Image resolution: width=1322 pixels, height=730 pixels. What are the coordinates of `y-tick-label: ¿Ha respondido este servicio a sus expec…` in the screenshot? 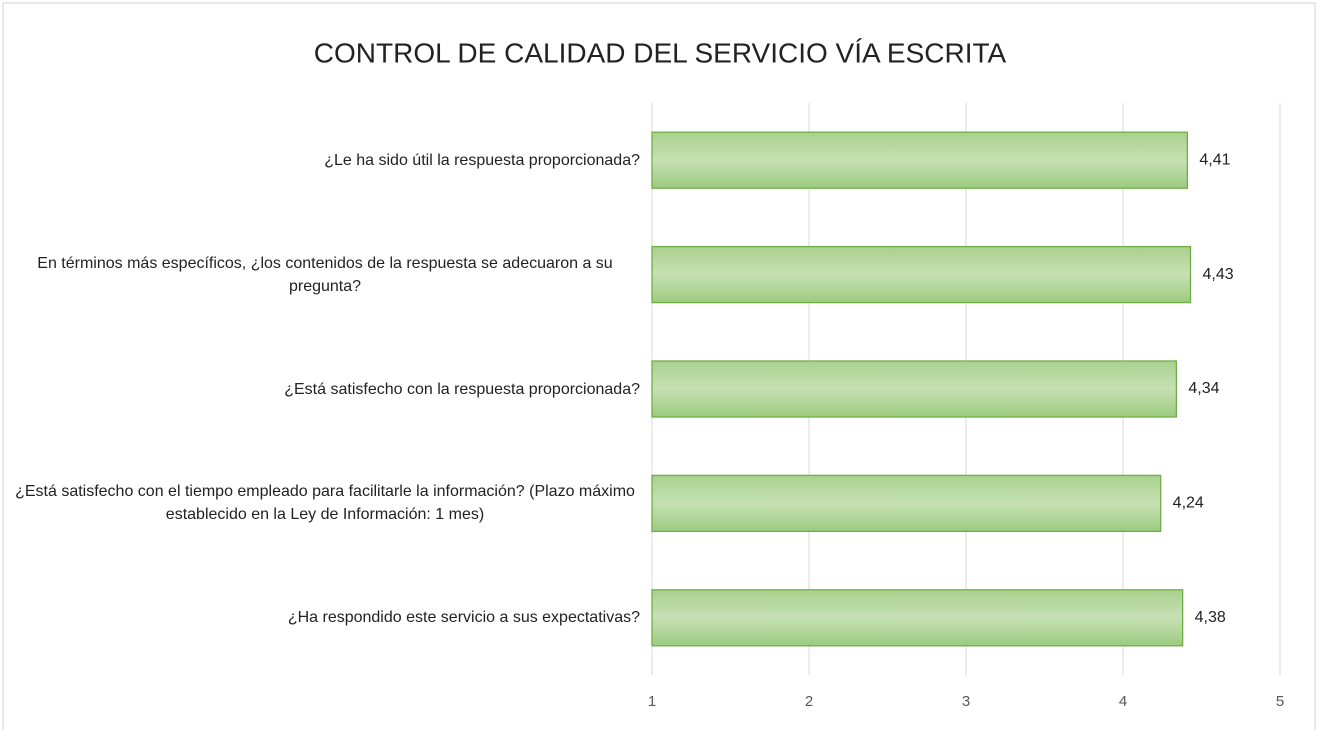 It's located at (463, 618).